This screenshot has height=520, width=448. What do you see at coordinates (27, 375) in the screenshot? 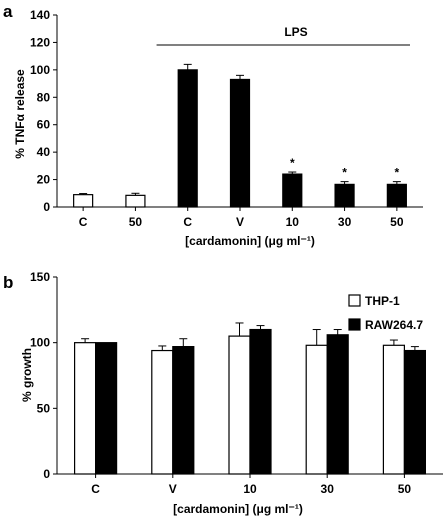
I see `y-axis-title-b: % growth` at bounding box center [27, 375].